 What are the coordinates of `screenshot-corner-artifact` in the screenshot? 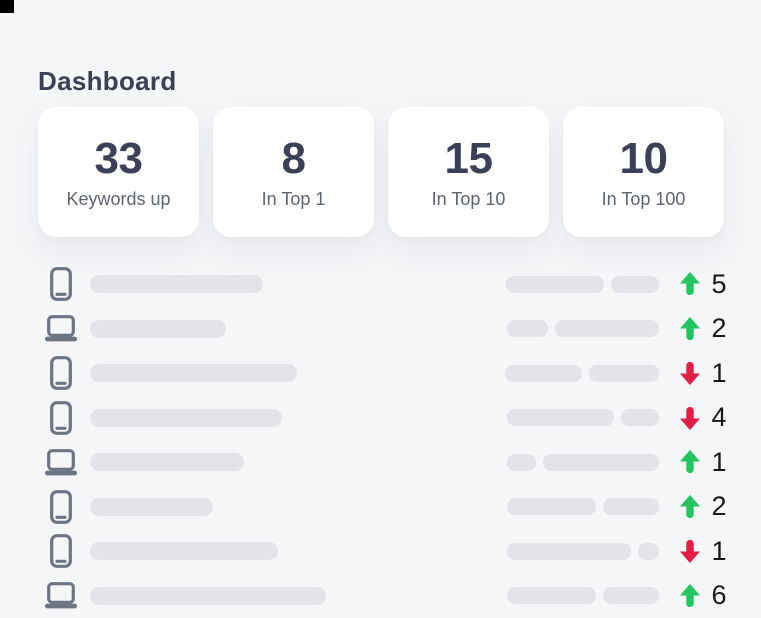 It's located at (7, 6).